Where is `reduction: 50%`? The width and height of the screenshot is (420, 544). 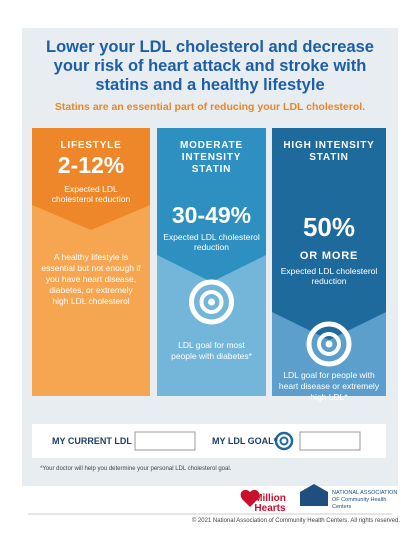
reduction: 50% is located at coordinates (329, 227).